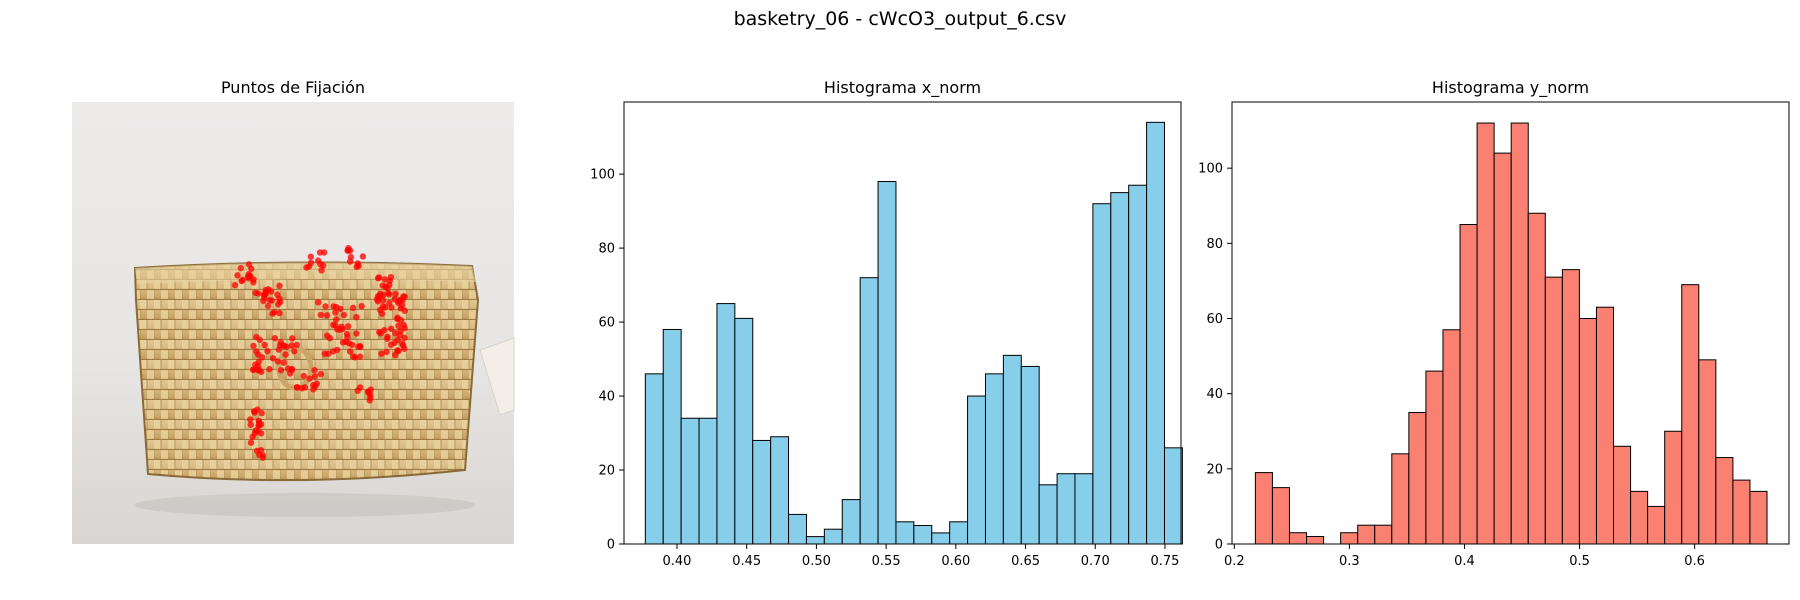 The height and width of the screenshot is (600, 1800). I want to click on y-tick-label: 0, so click(1219, 545).